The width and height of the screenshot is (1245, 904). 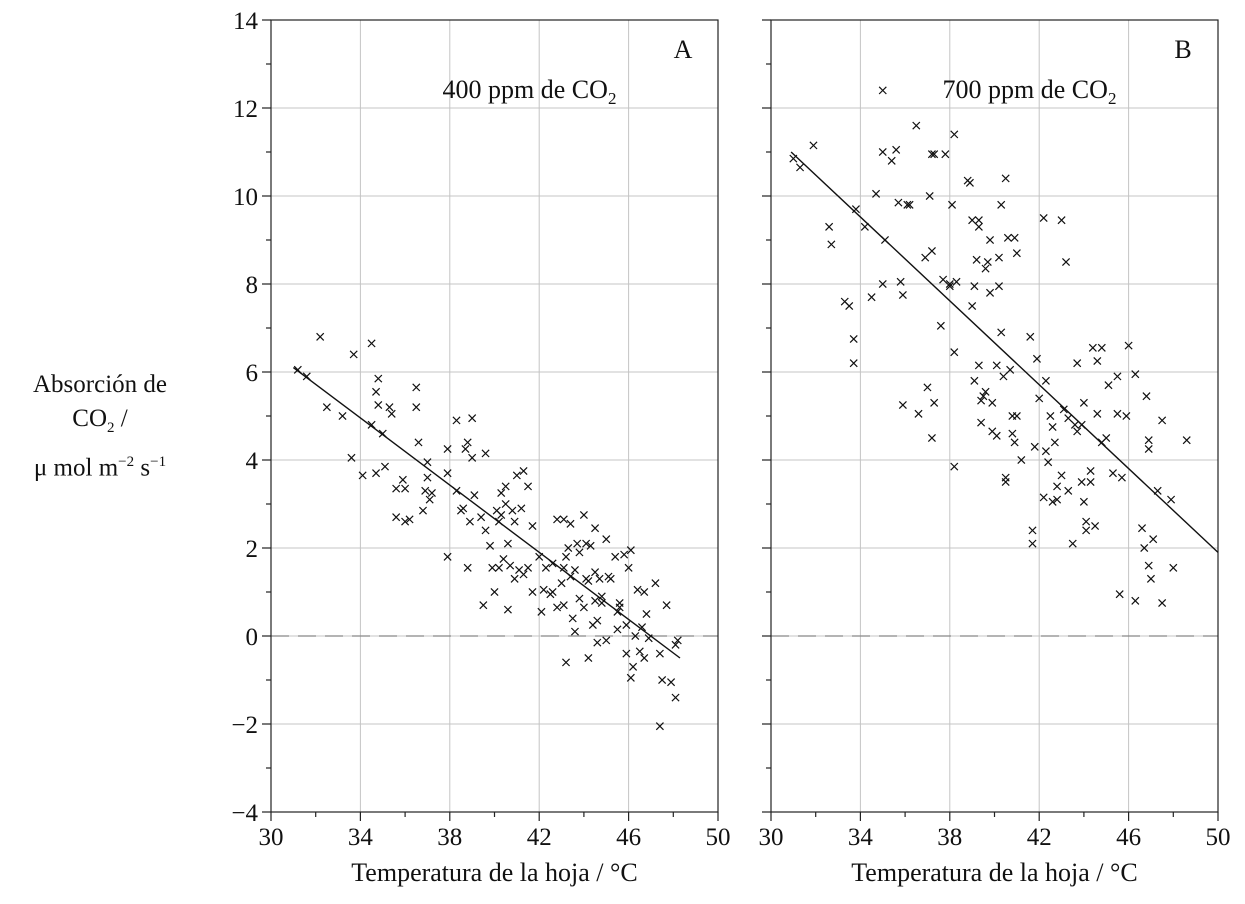 I want to click on x-tick-label: 34, so click(x=361, y=837).